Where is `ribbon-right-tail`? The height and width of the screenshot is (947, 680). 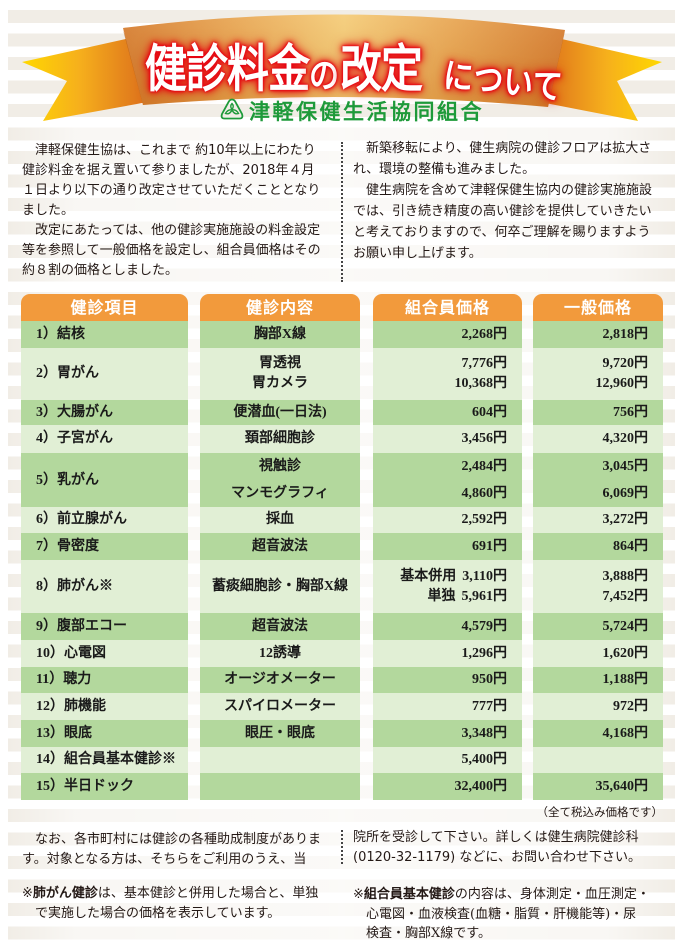
ribbon-right-tail is located at coordinates (601, 79).